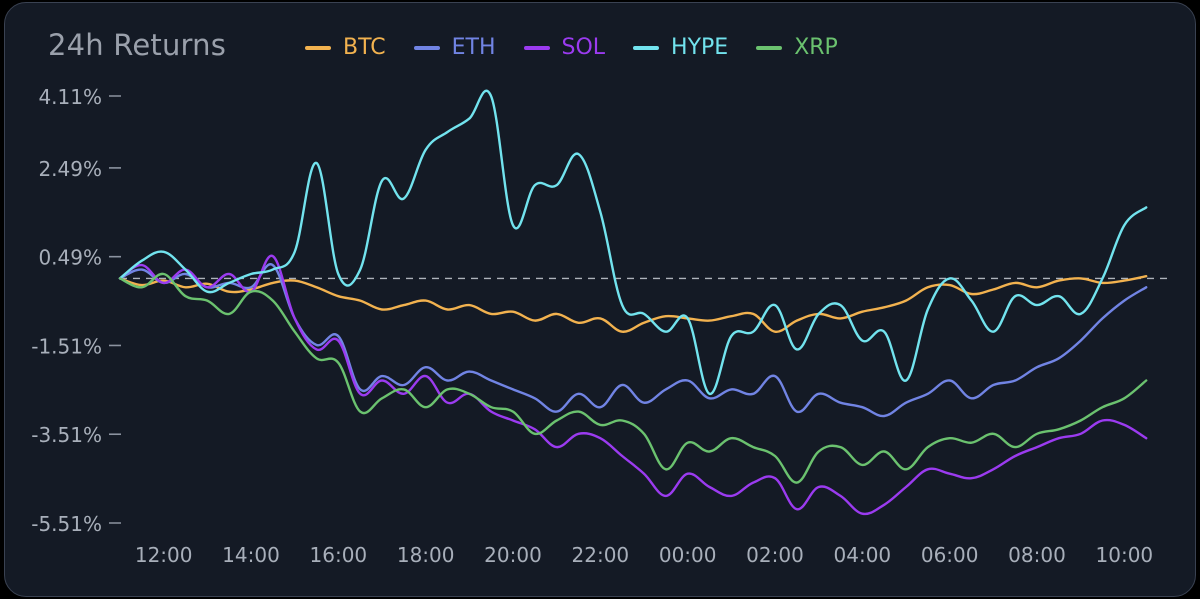 The width and height of the screenshot is (1200, 599). What do you see at coordinates (700, 47) in the screenshot?
I see `legend-label-hype: HYPE` at bounding box center [700, 47].